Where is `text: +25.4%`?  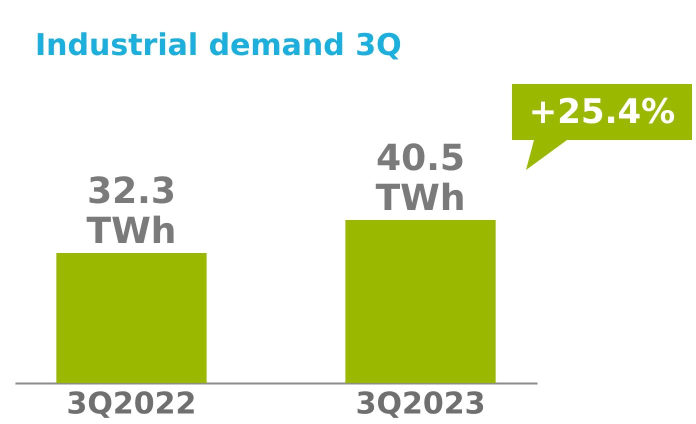 text: +25.4% is located at coordinates (602, 112).